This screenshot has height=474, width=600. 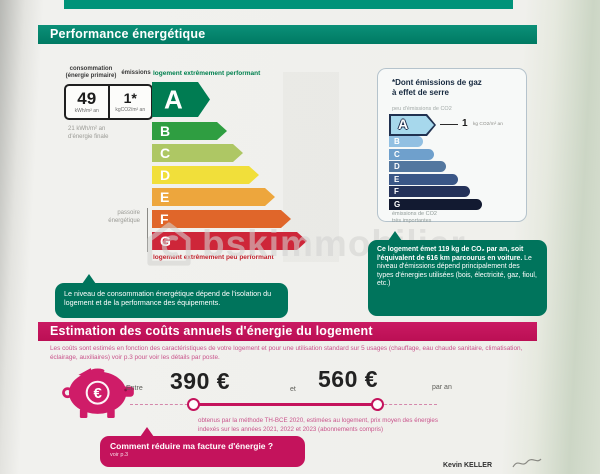 What do you see at coordinates (437, 87) in the screenshot?
I see `ges-panel-title: *Dont émissions de gaz à effet de serre` at bounding box center [437, 87].